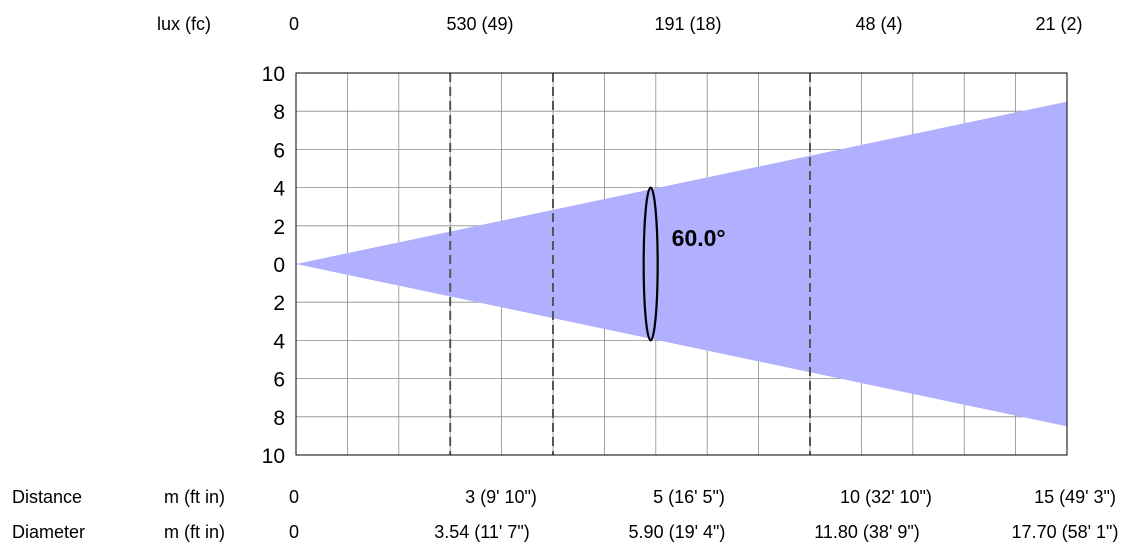  I want to click on diameter-value: 5.90 (19' 4"), so click(677, 532).